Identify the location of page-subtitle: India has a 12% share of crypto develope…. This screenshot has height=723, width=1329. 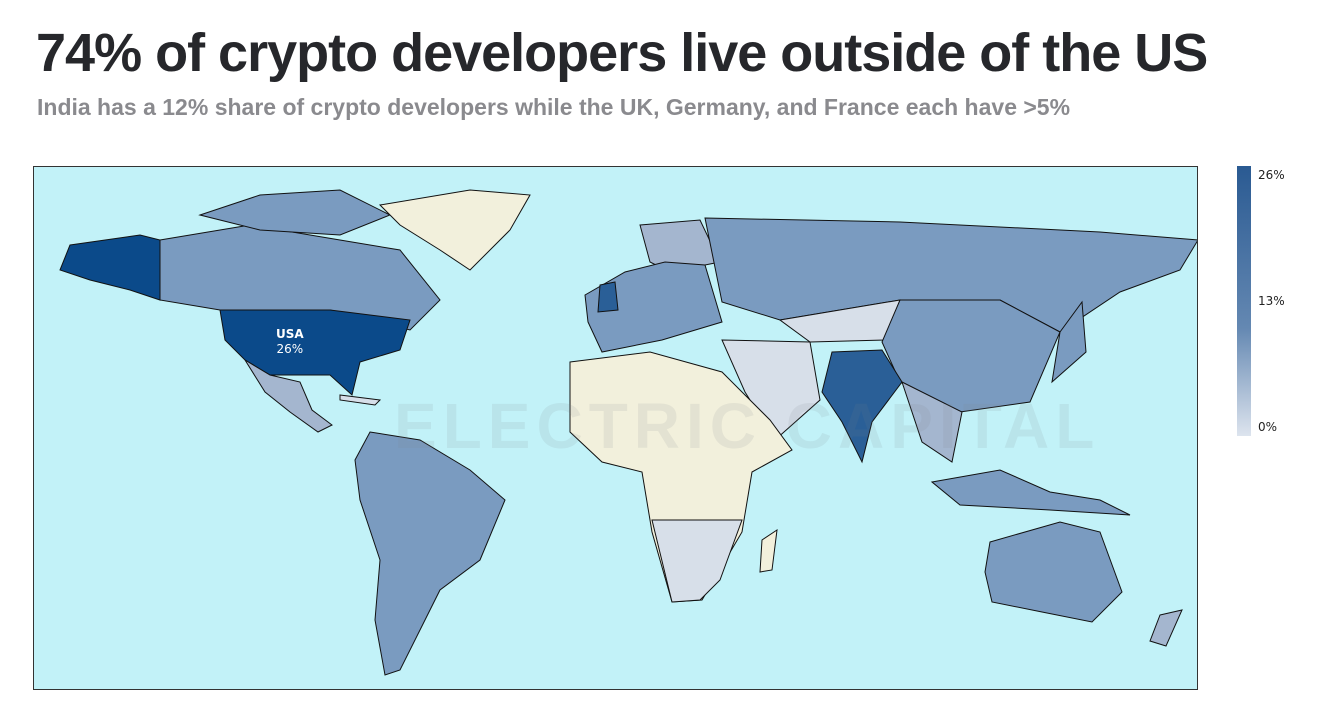
(554, 107).